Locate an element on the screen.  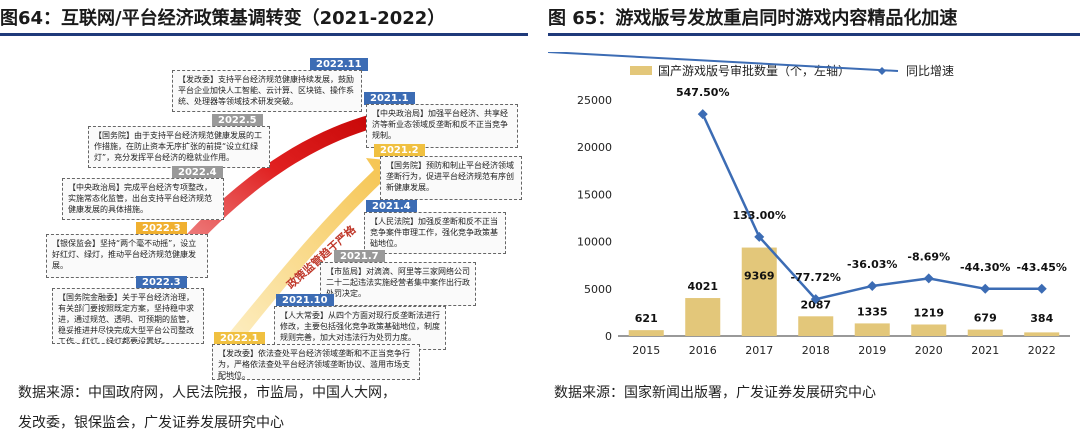
x-tick-label: 2018 is located at coordinates (816, 350).